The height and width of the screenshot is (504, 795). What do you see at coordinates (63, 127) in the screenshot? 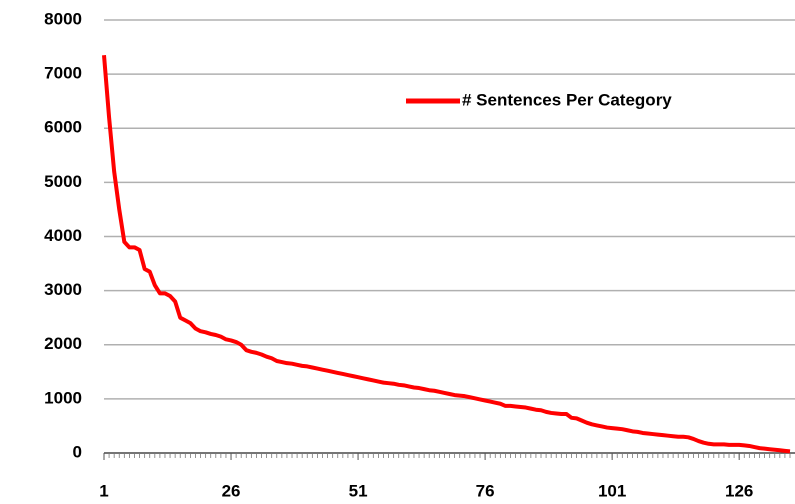
I see `y-tick-label: 6000` at bounding box center [63, 127].